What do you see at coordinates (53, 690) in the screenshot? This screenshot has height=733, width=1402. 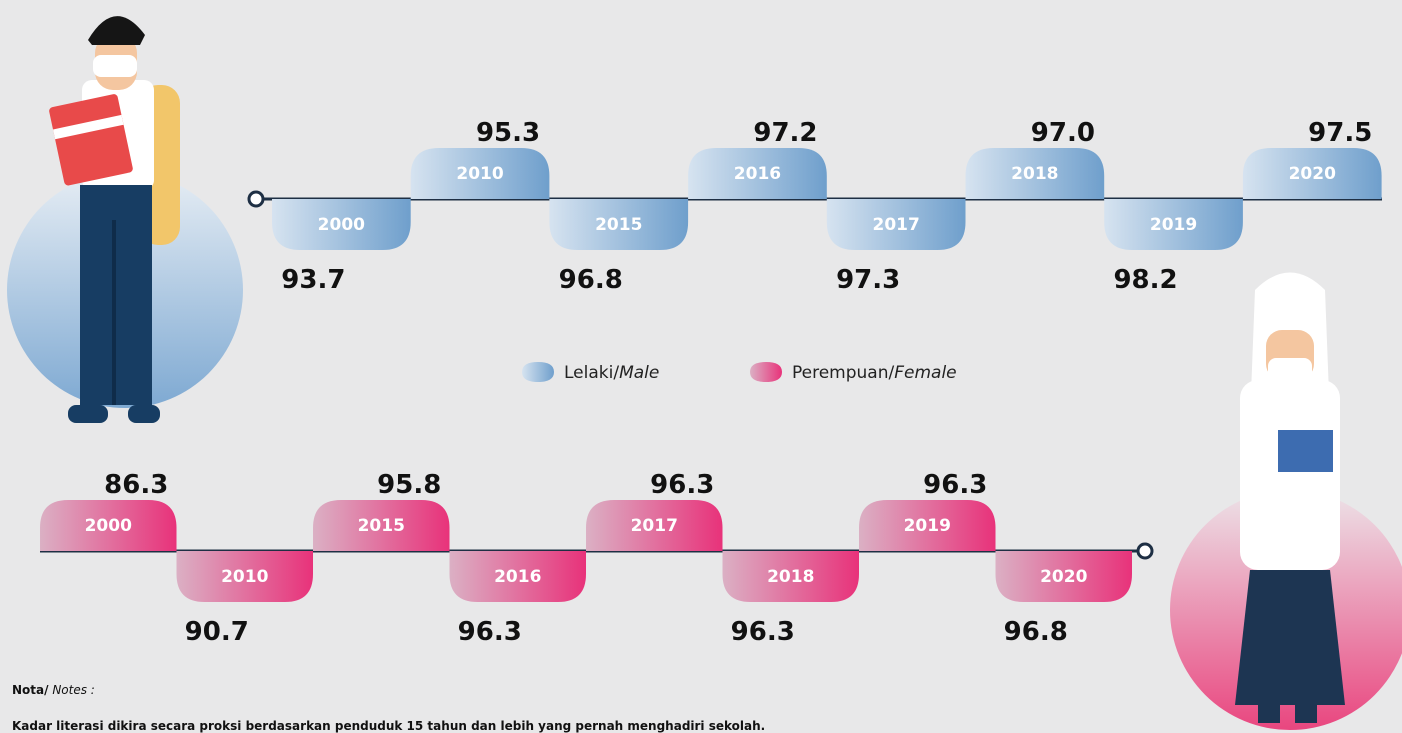 I see `notes-label: Nota/ Notes :` at bounding box center [53, 690].